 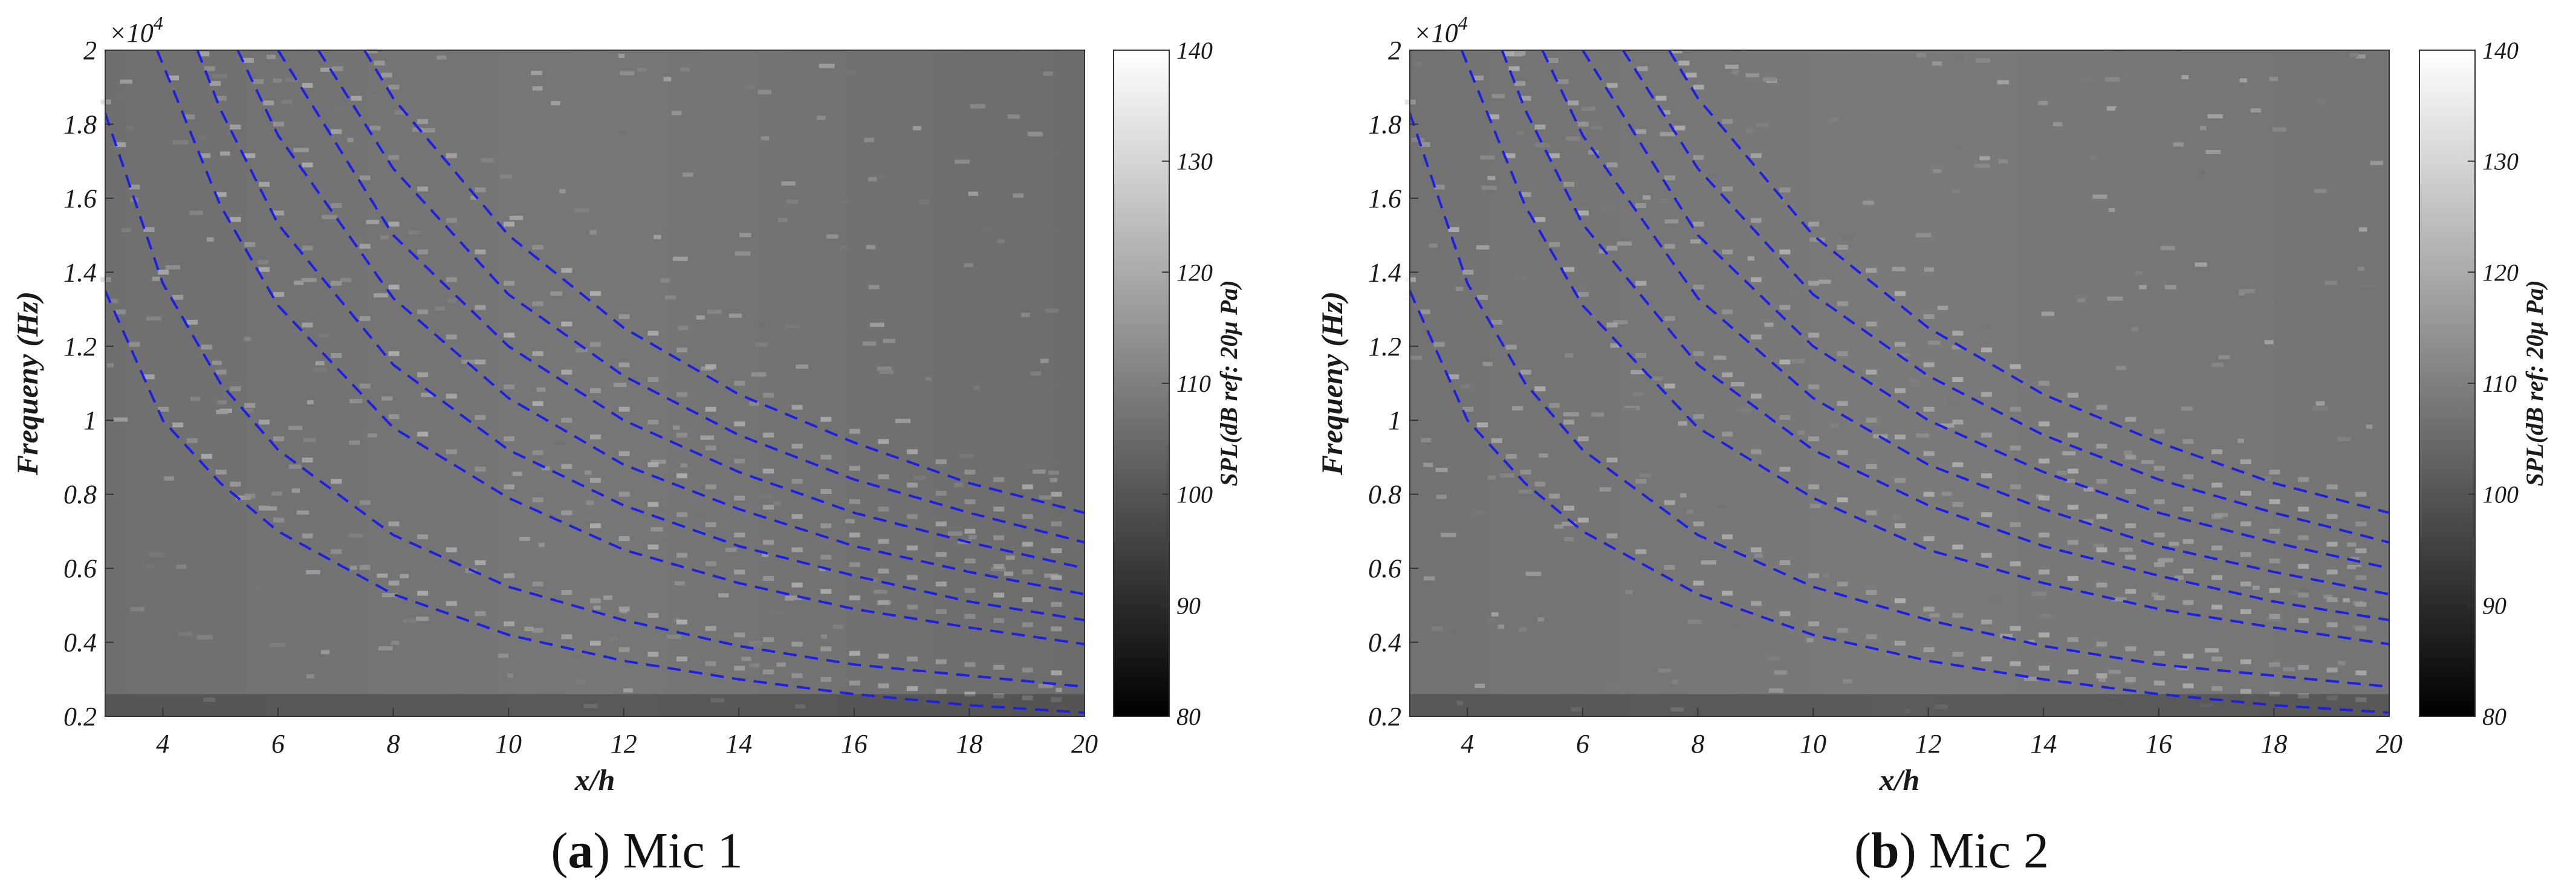 I want to click on panel-caption: (a) Mic 1, so click(x=647, y=851).